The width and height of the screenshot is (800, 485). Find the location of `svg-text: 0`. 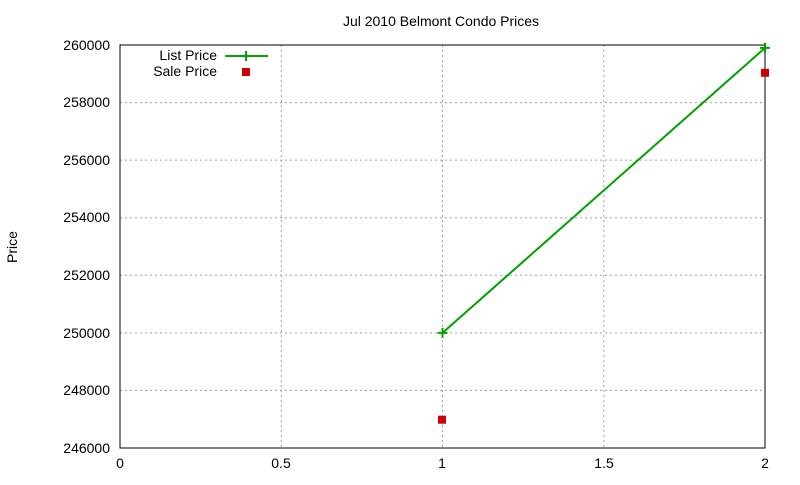

svg-text: 0 is located at coordinates (120, 463).